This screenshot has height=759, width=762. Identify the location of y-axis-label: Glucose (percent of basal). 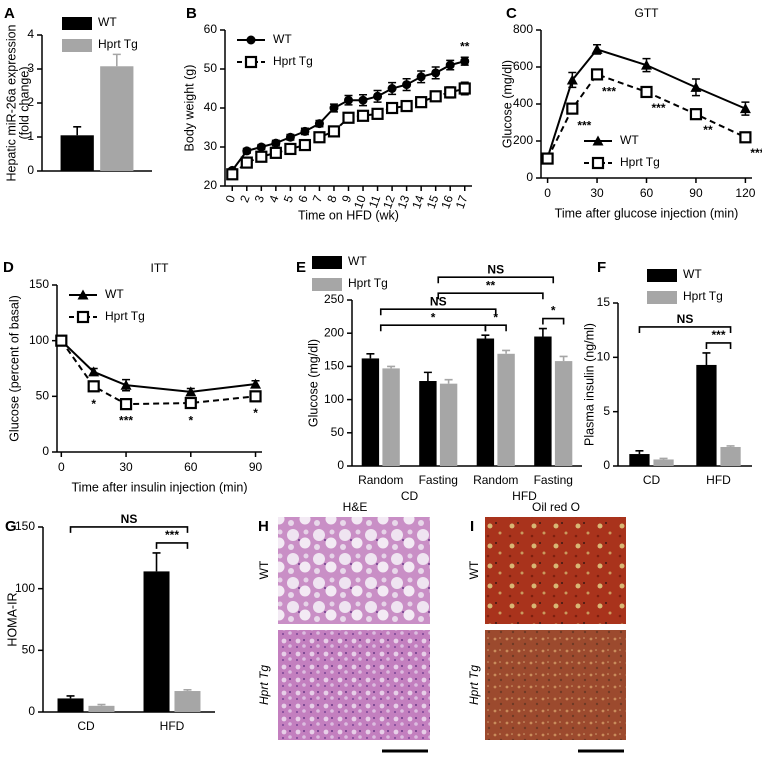
(14, 368).